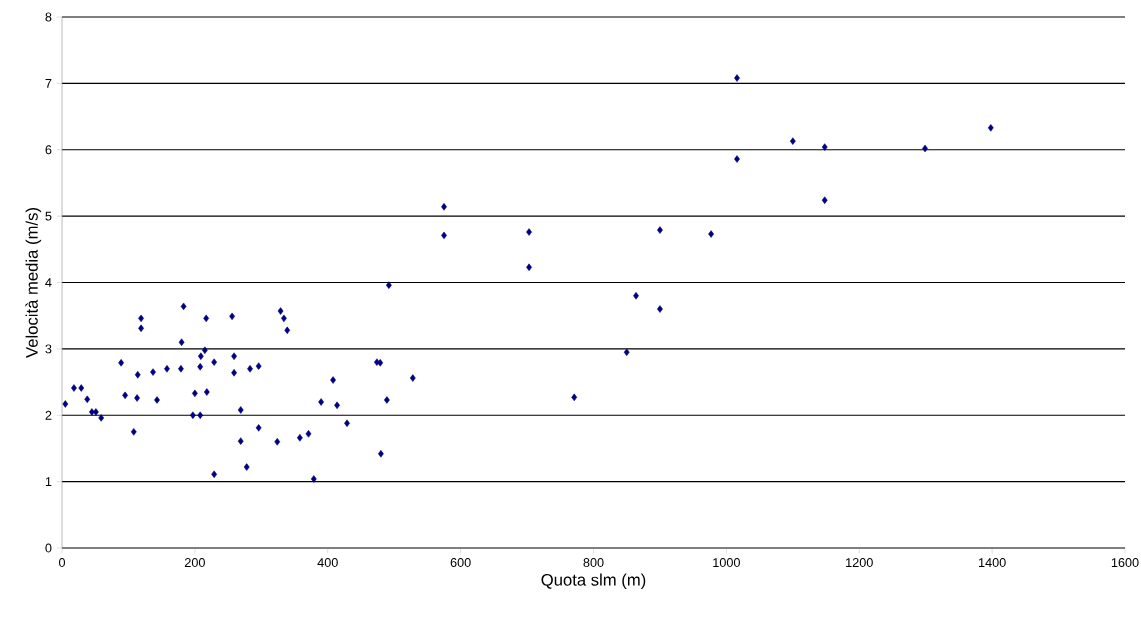 Image resolution: width=1141 pixels, height=619 pixels. What do you see at coordinates (593, 581) in the screenshot?
I see `x-axis-title: Quota slm (m)` at bounding box center [593, 581].